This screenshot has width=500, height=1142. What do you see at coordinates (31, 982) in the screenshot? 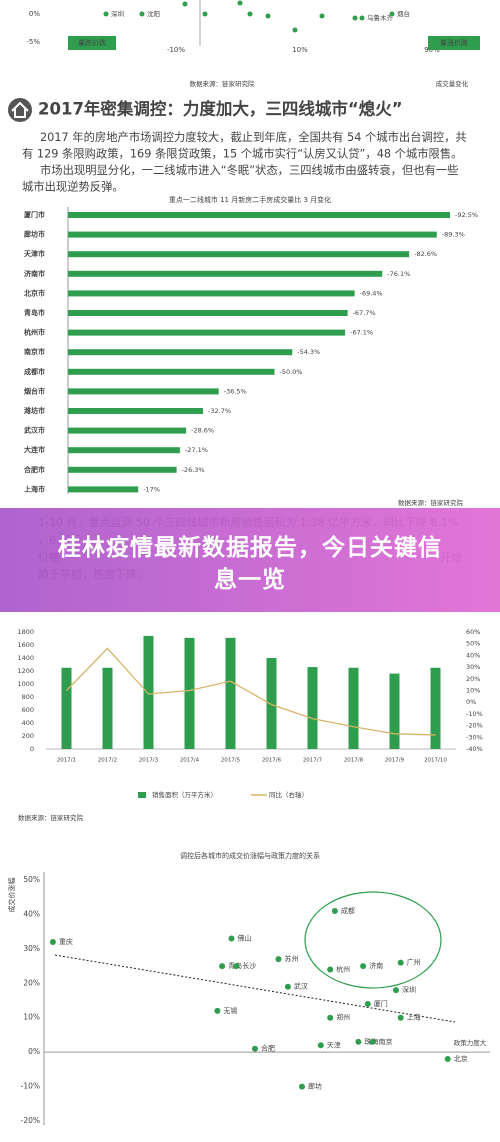
I see `y-tick-label: 20%` at bounding box center [31, 982].